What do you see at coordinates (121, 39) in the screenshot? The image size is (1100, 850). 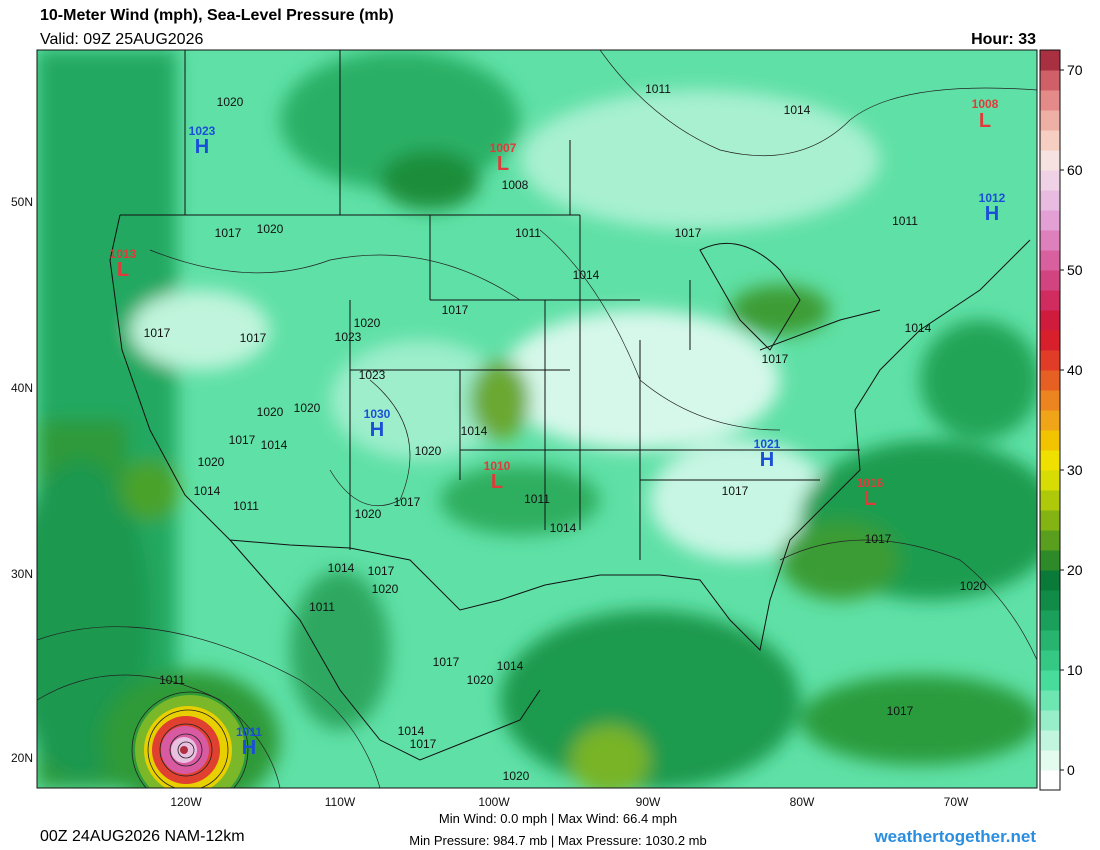 I see `valid-time: Valid: 09Z 25AUG2026` at bounding box center [121, 39].